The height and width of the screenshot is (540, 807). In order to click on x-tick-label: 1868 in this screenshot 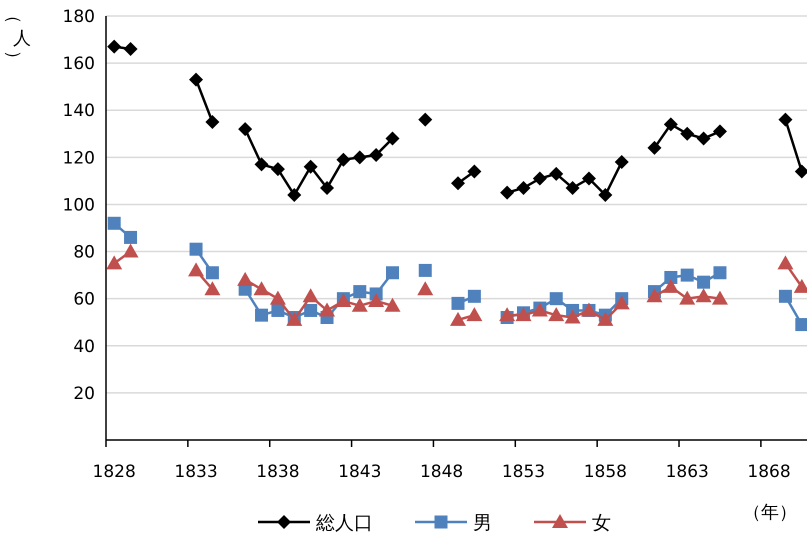, I will do `click(769, 472)`.